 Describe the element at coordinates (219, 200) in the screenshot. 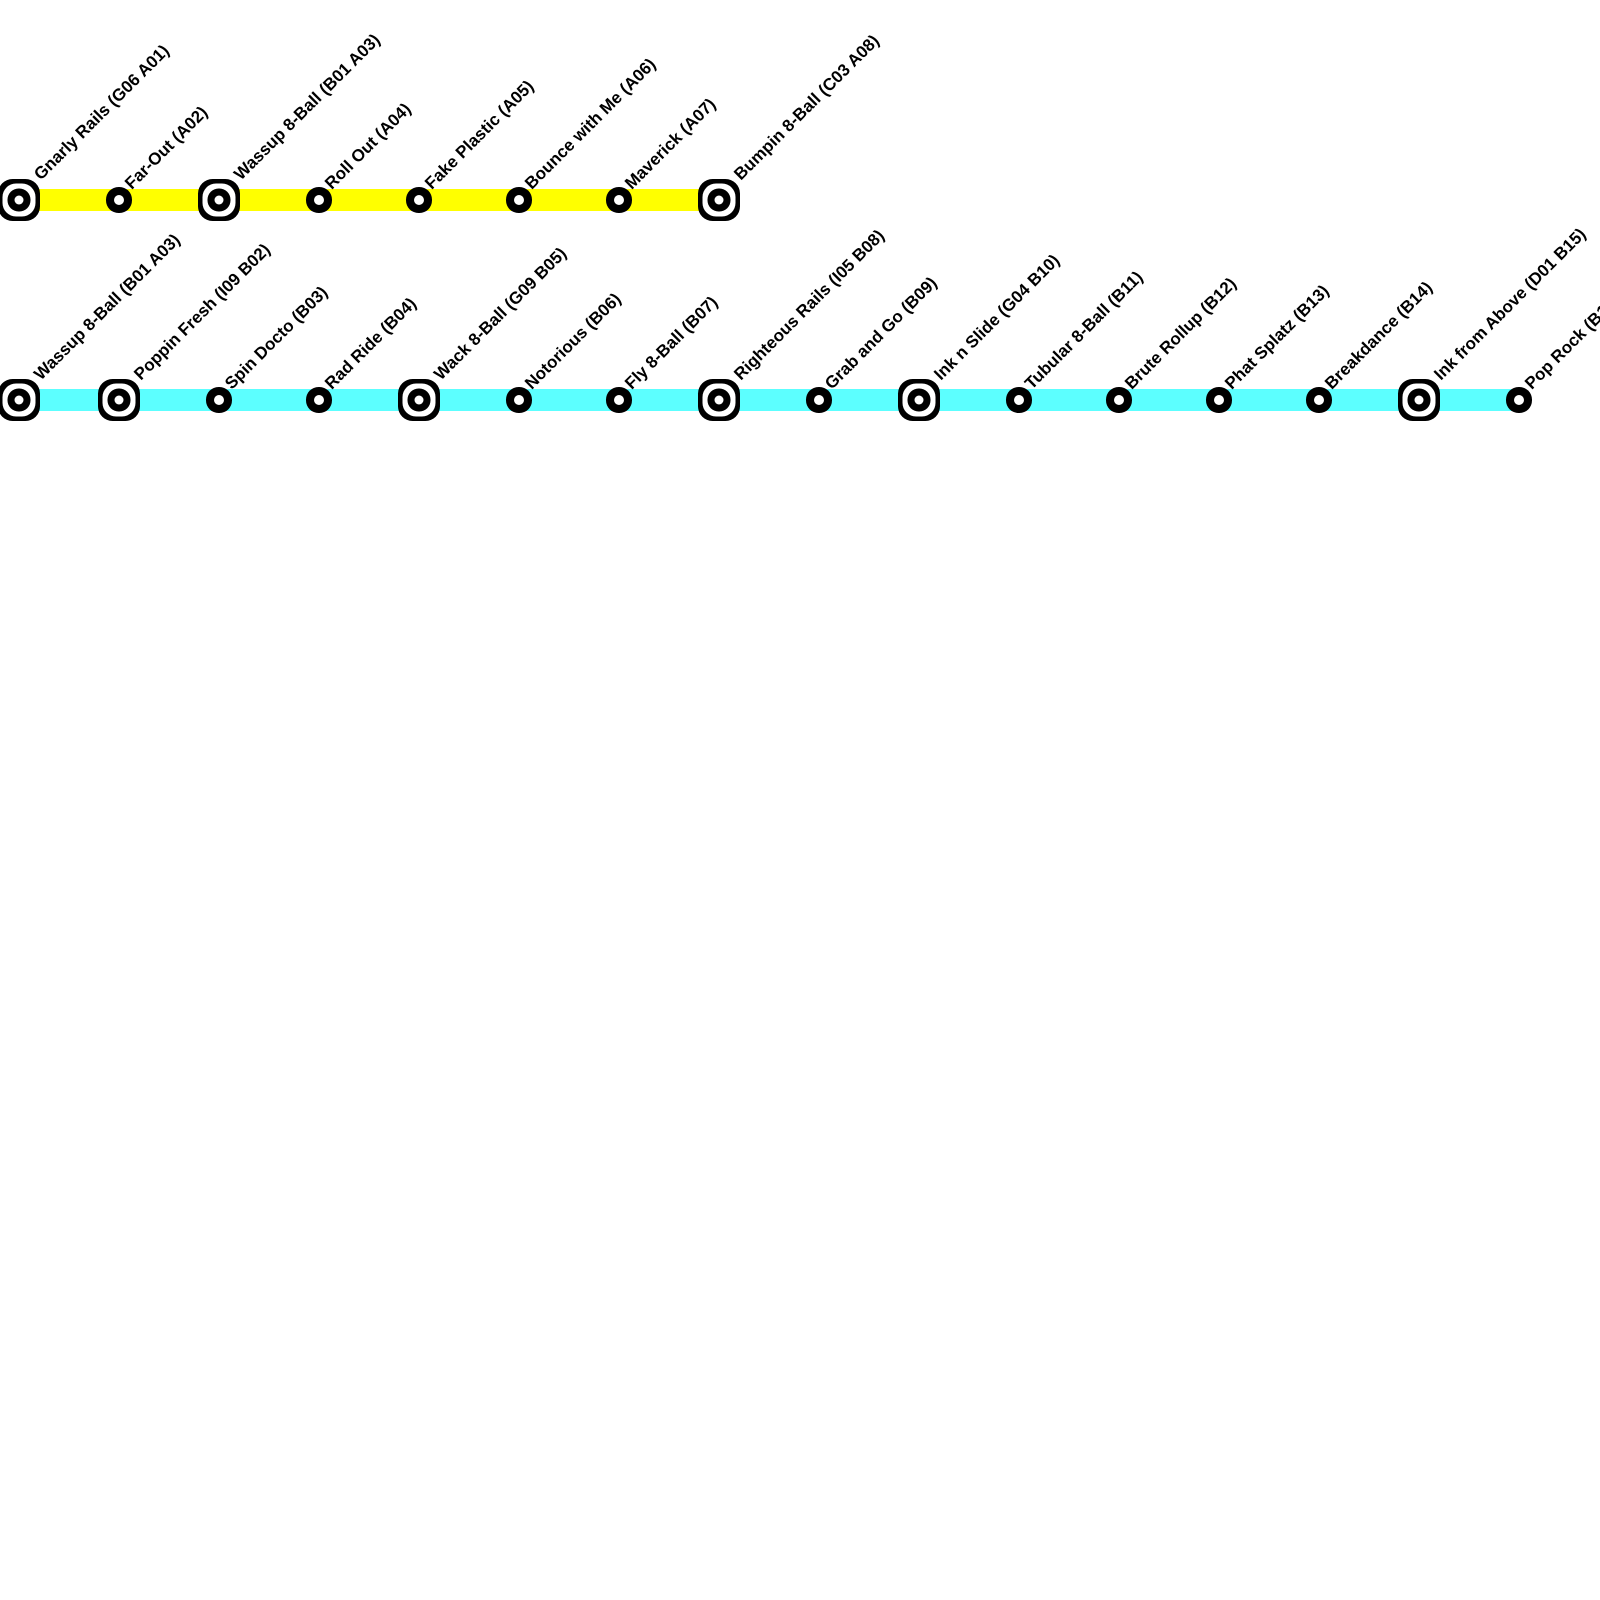

I see `station-marker-wassup-8ball-a` at that location.